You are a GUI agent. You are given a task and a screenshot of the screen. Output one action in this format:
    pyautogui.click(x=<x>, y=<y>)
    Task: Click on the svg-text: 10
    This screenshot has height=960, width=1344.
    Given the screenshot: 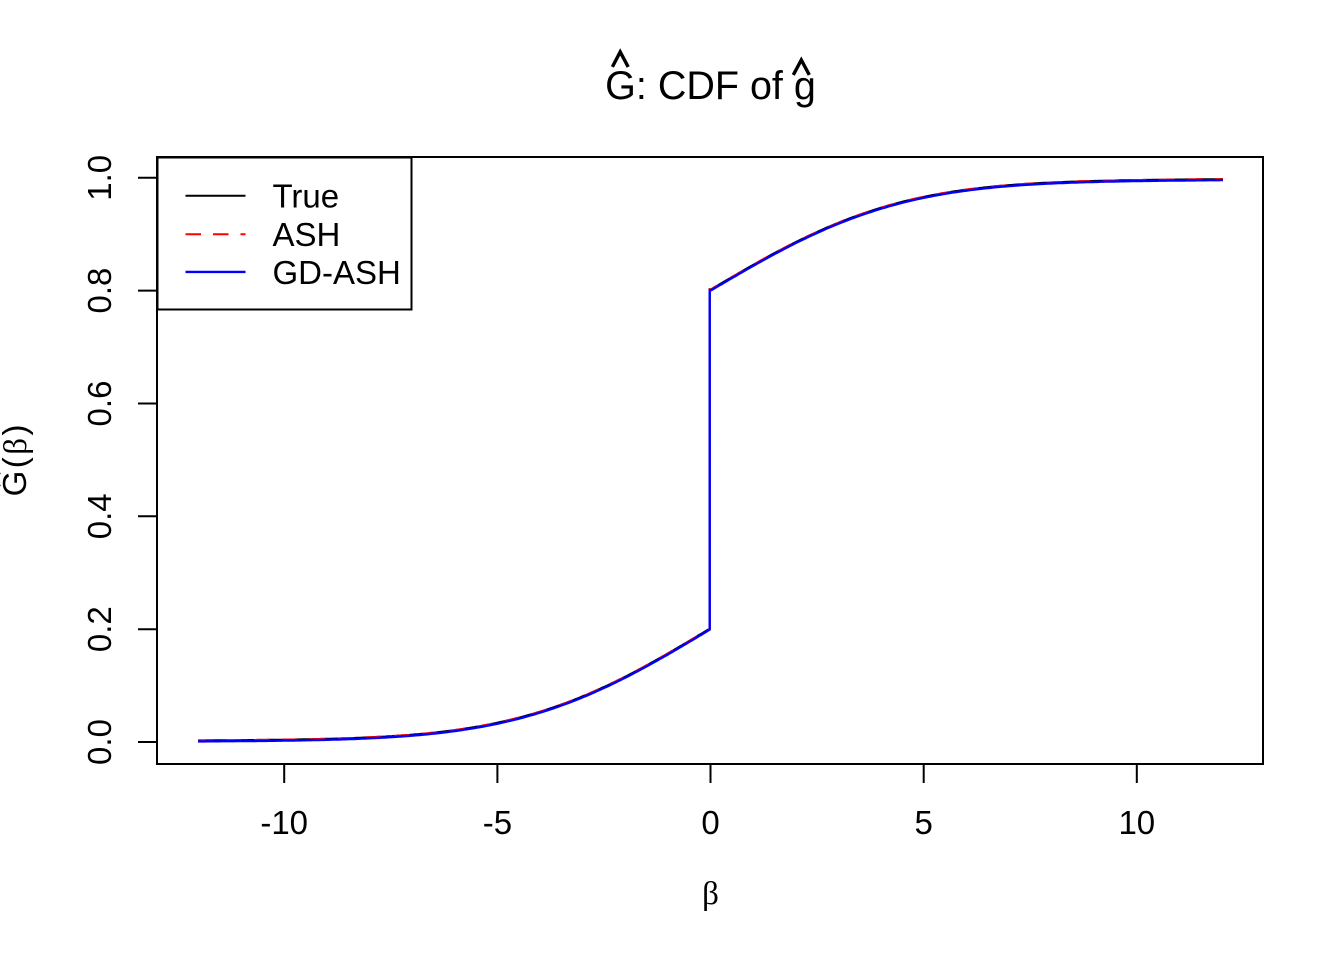 What is the action you would take?
    pyautogui.click(x=1136, y=822)
    